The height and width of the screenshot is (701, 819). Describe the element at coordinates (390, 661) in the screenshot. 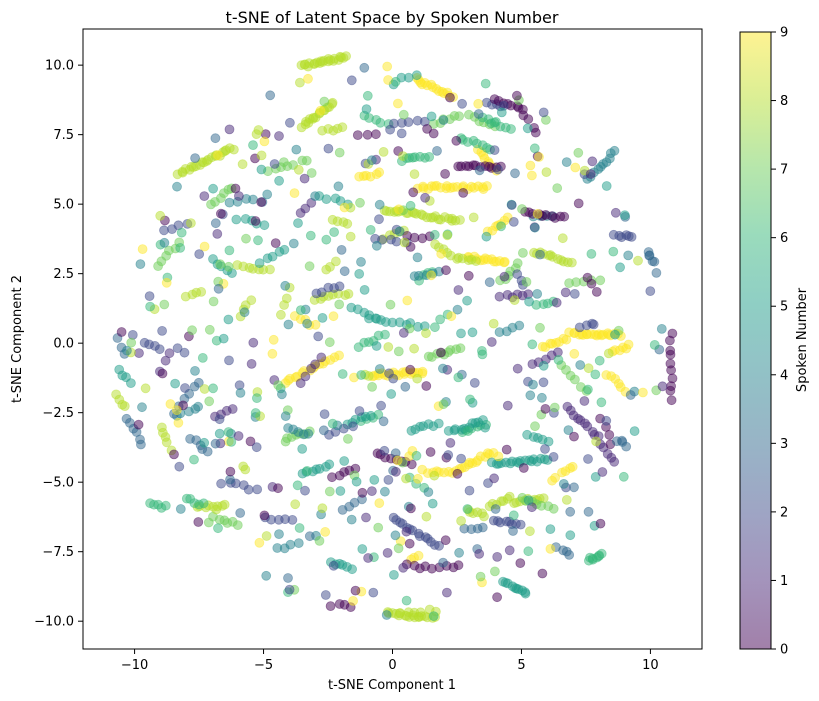

I see `x-axis-ticks: −10 −5 0 5 10` at that location.